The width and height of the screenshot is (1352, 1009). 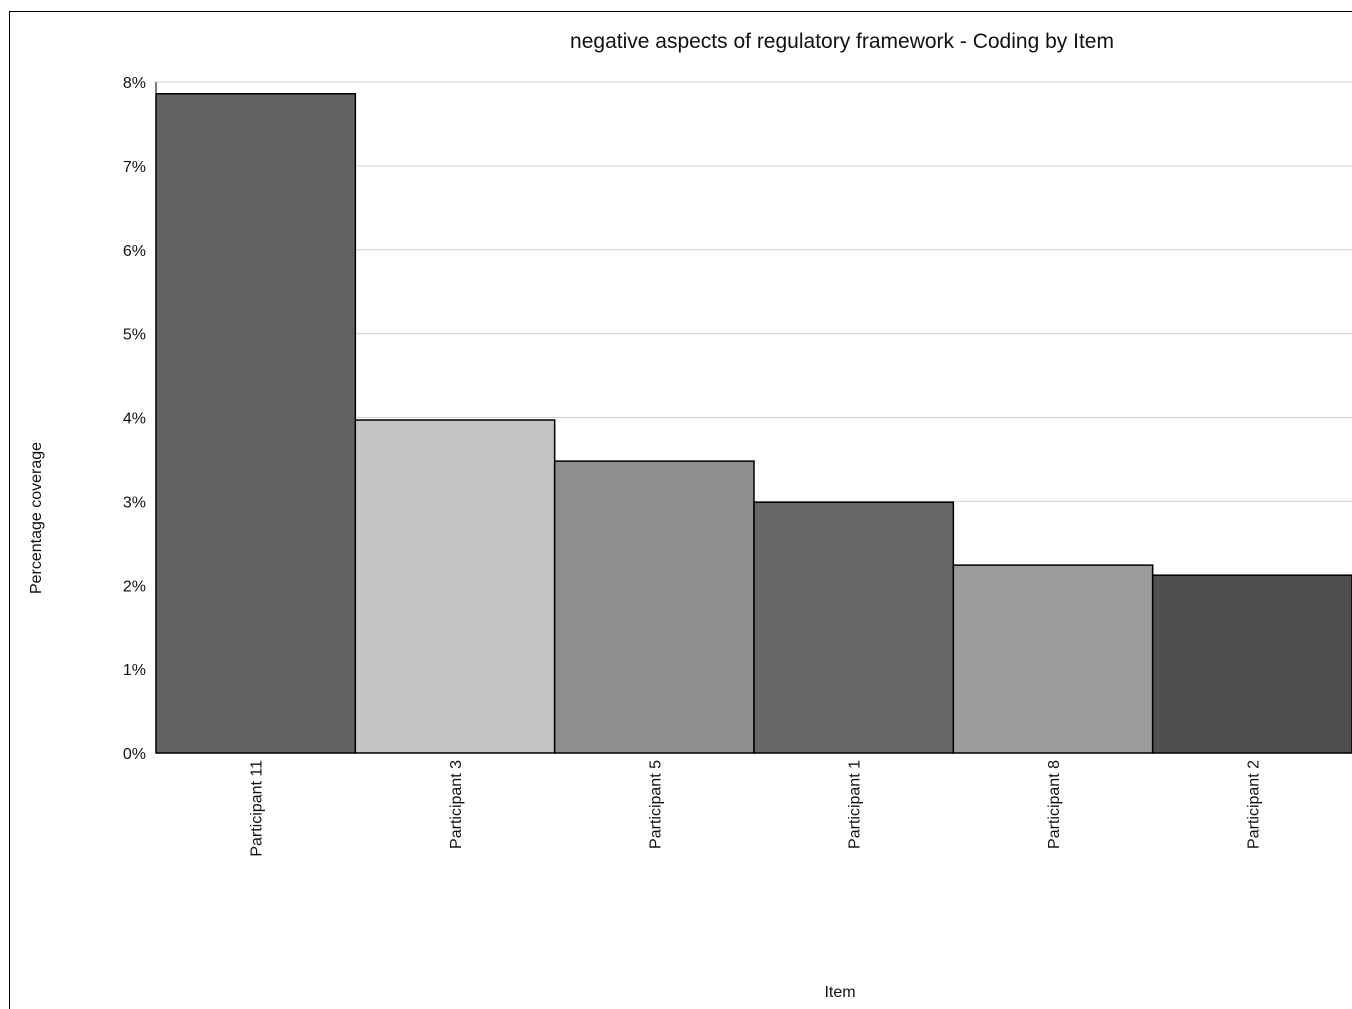 What do you see at coordinates (134, 586) in the screenshot?
I see `y-tick-label: 2%` at bounding box center [134, 586].